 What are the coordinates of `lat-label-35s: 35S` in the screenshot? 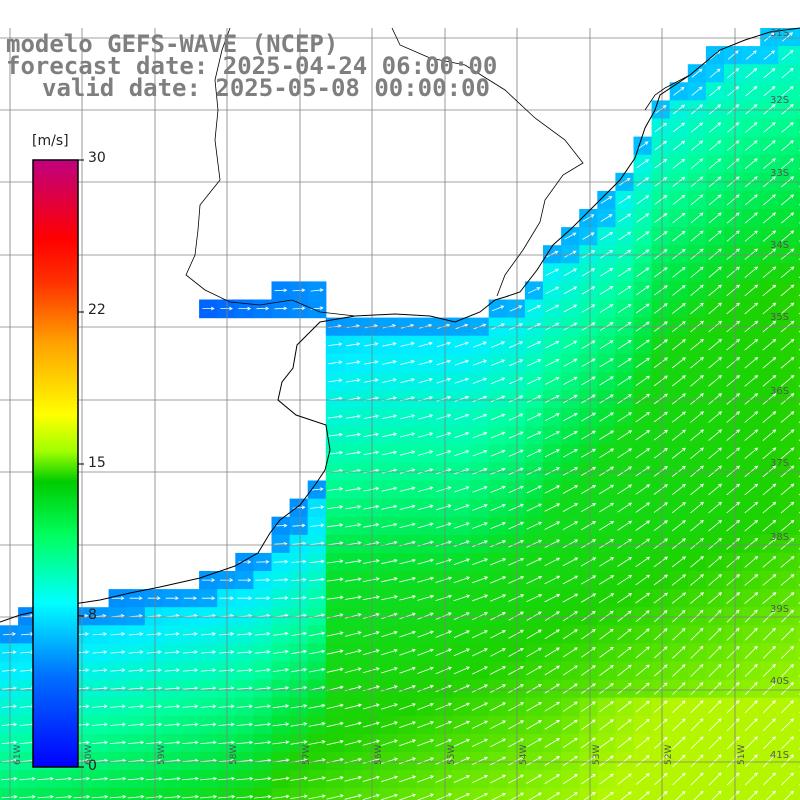 It's located at (780, 317).